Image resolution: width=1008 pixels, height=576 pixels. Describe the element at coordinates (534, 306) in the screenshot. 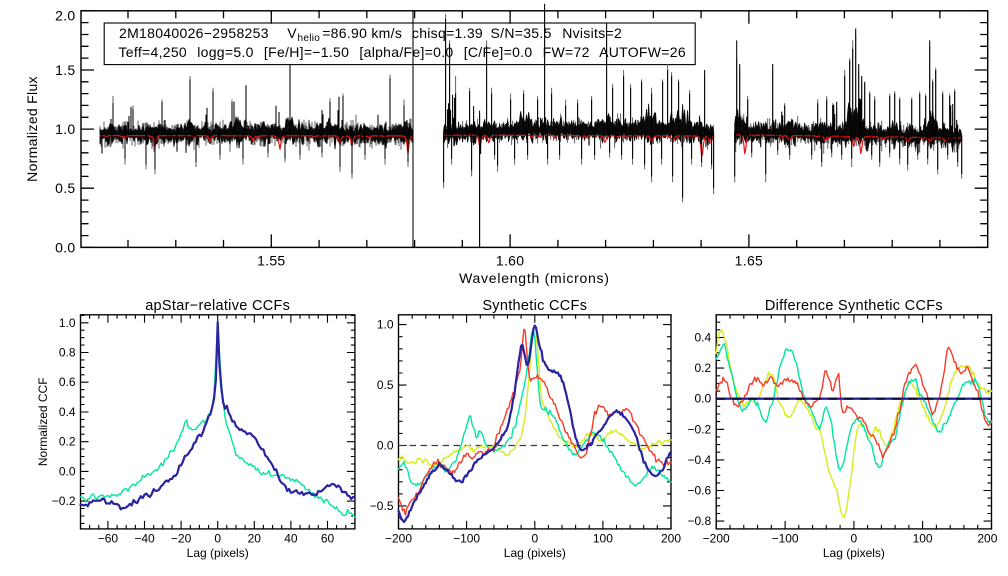

I see `svg-text: Synthetic CCFs` at that location.